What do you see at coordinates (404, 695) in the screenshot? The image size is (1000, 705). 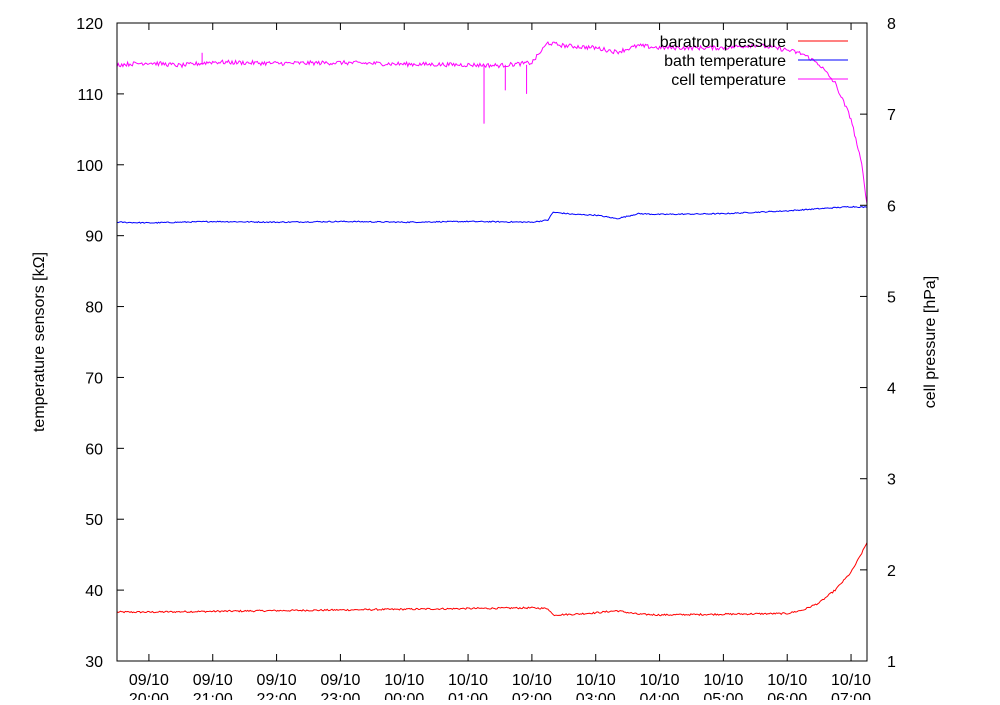 I see `x-tick-time: 00:00` at bounding box center [404, 695].